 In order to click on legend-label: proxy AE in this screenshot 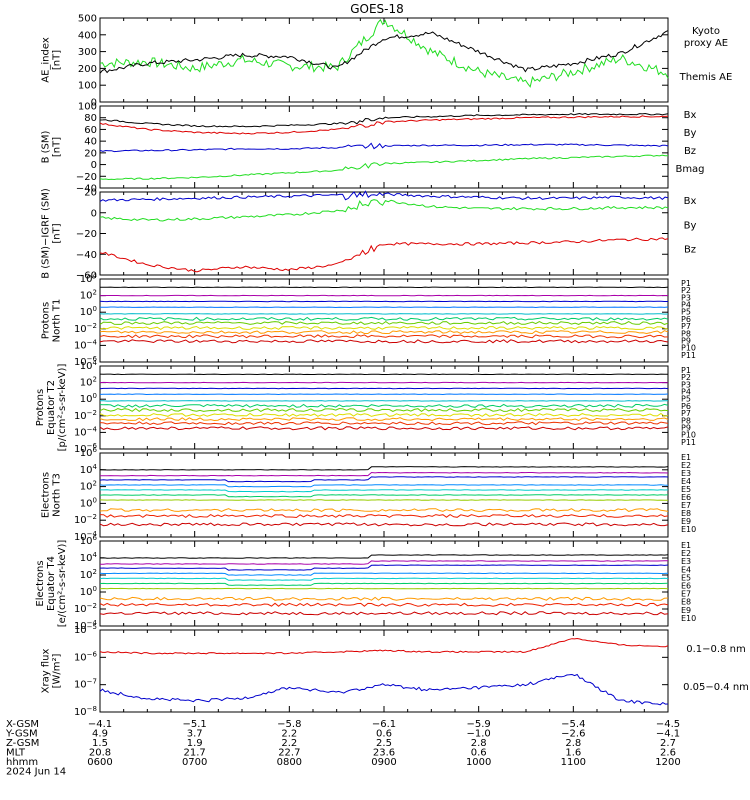, I will do `click(706, 43)`.